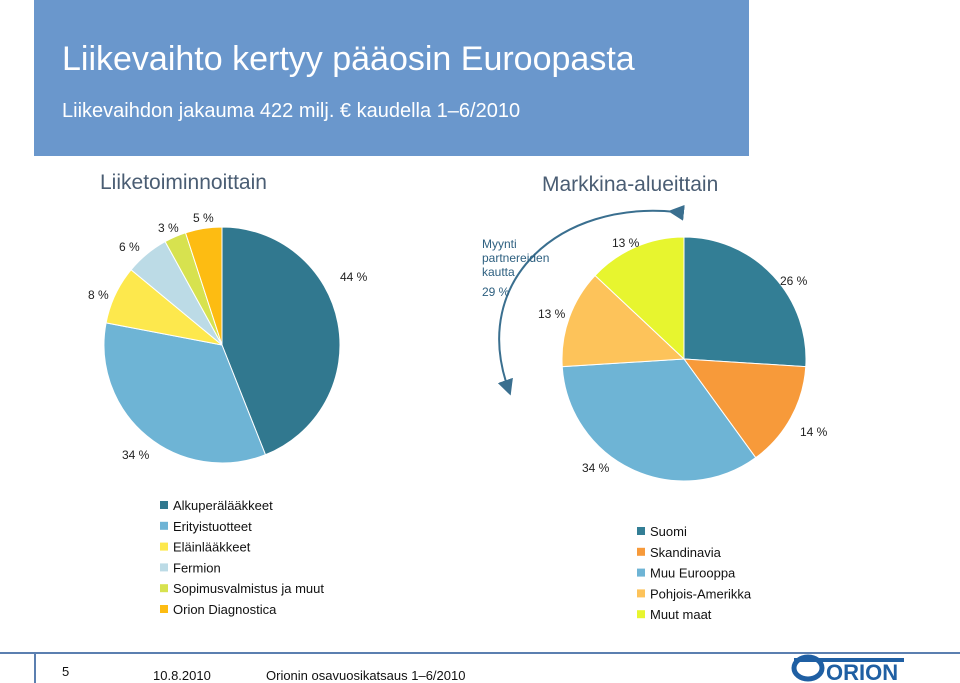 Image resolution: width=960 pixels, height=683 pixels. I want to click on pie-label-muu-eurooppa: 34 %, so click(596, 468).